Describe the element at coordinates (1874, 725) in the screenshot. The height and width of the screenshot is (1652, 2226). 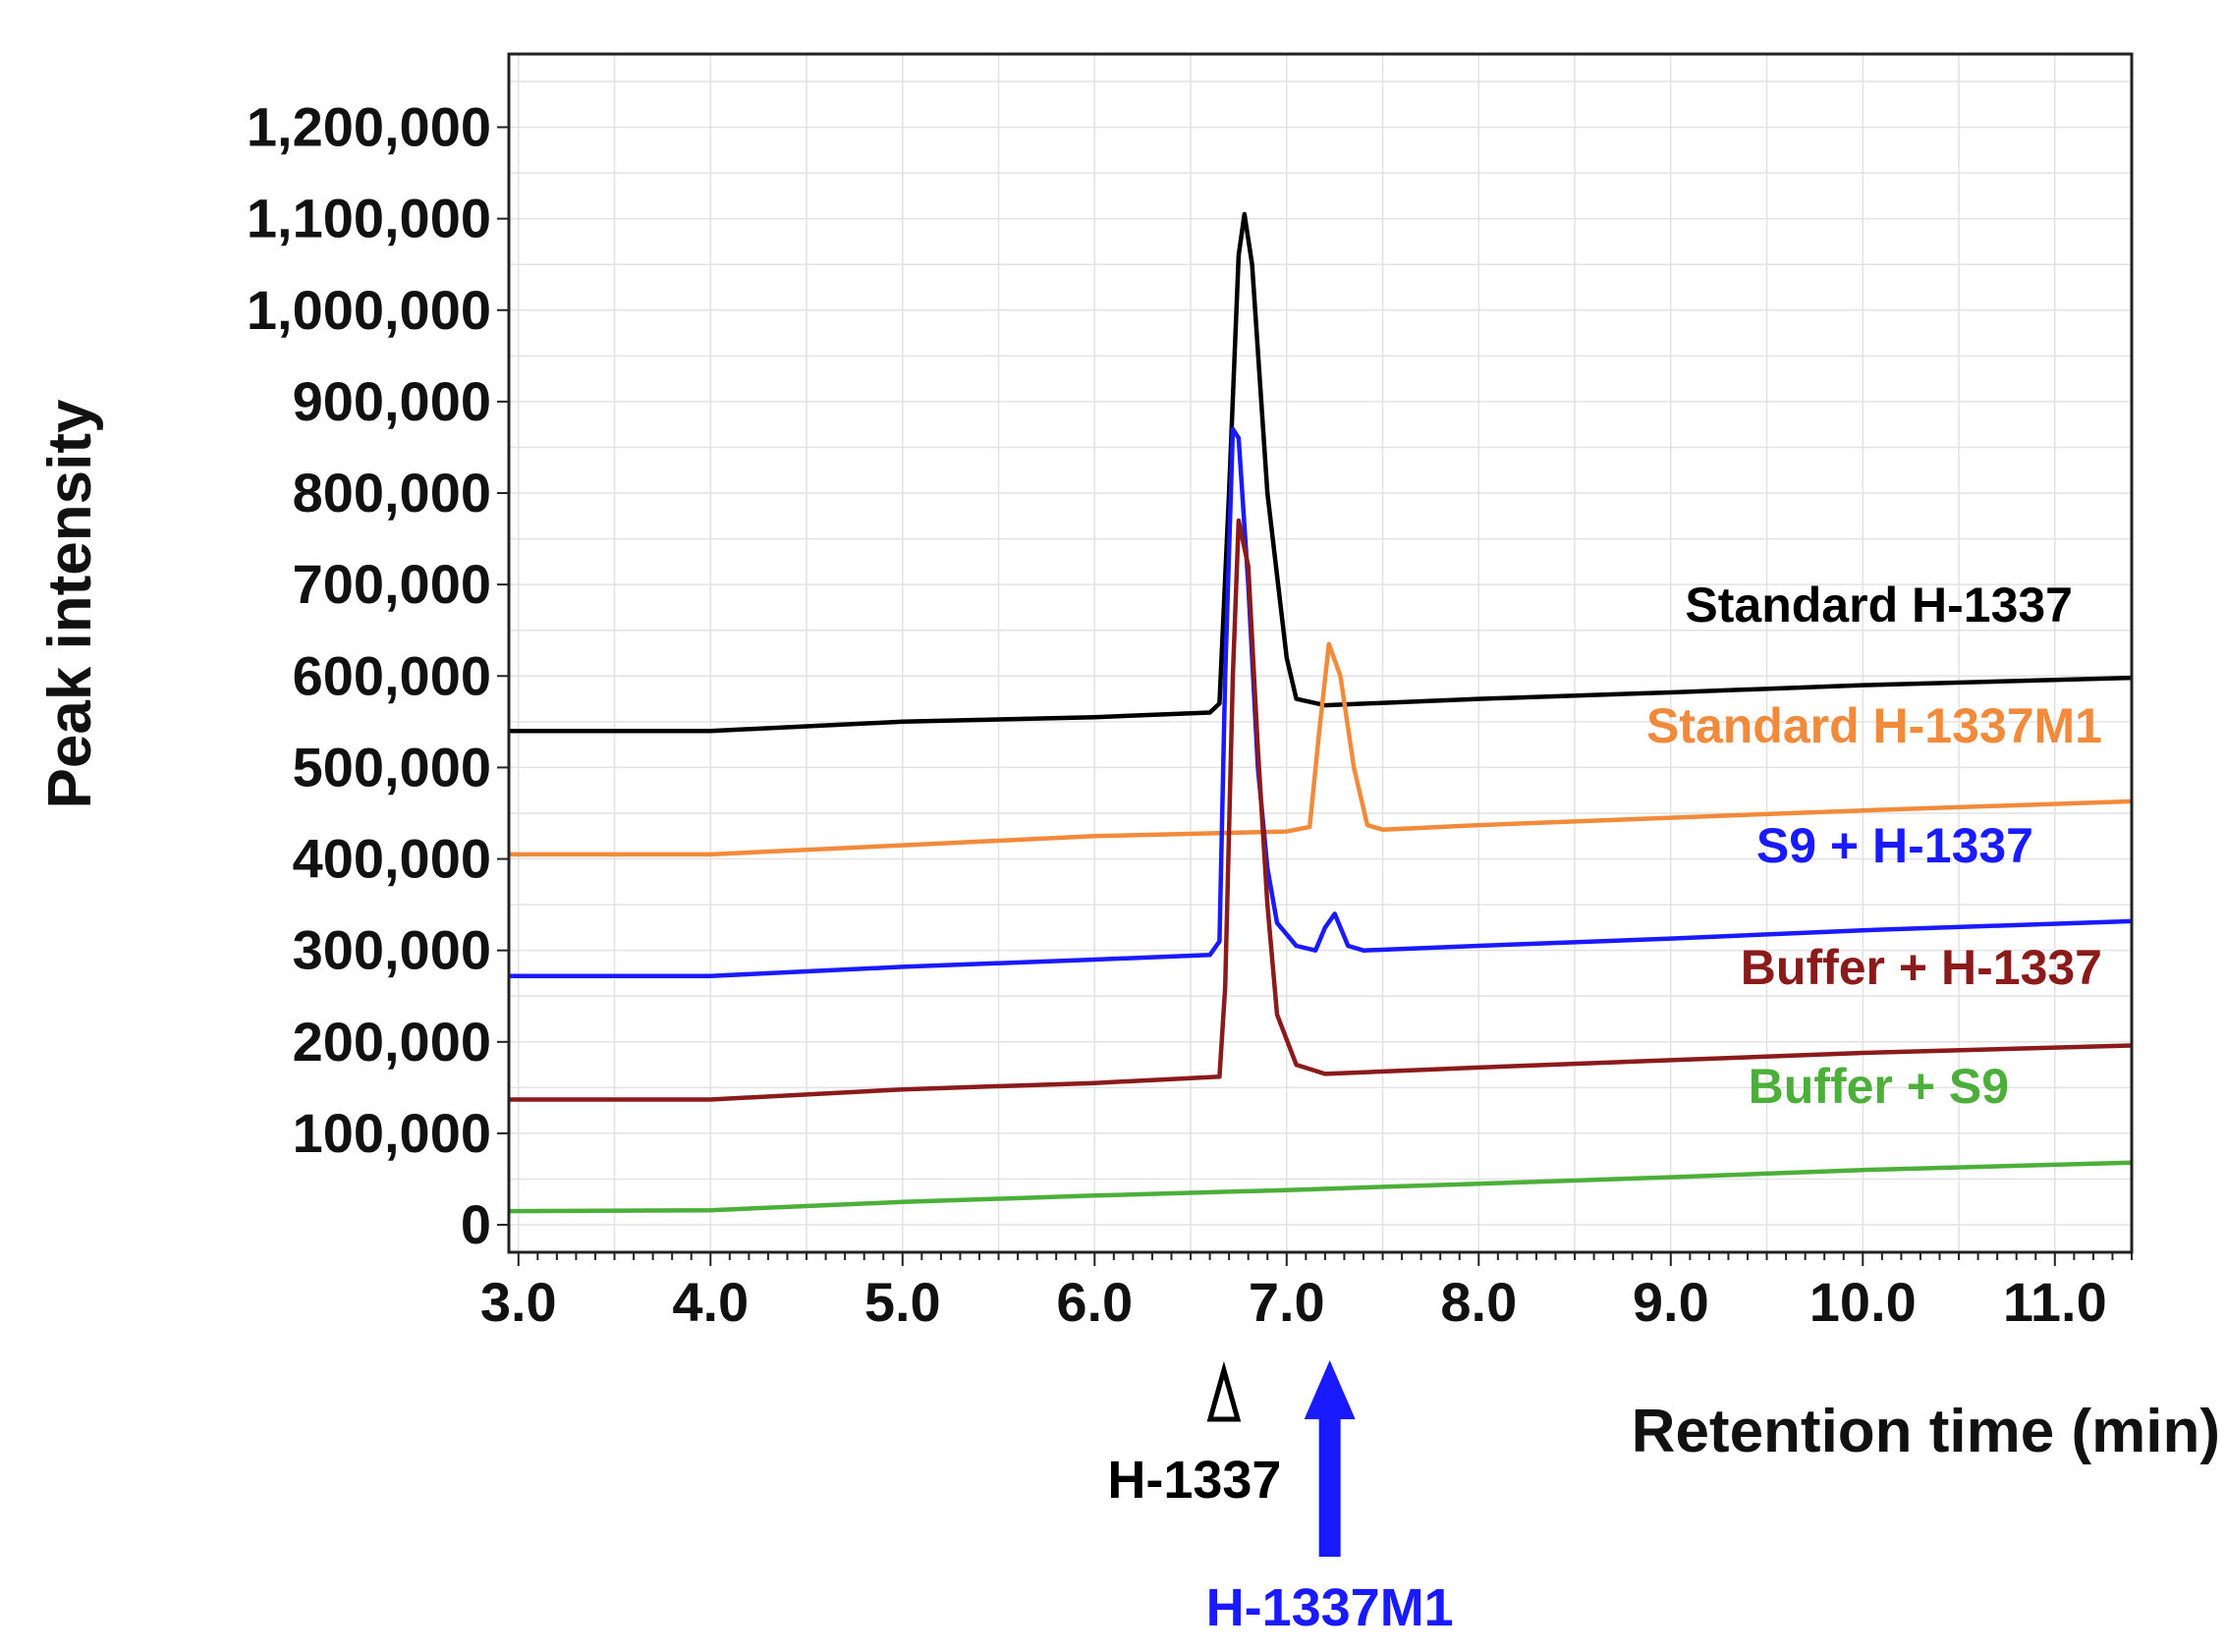
I see `series-label: Standard H-1337M1` at that location.